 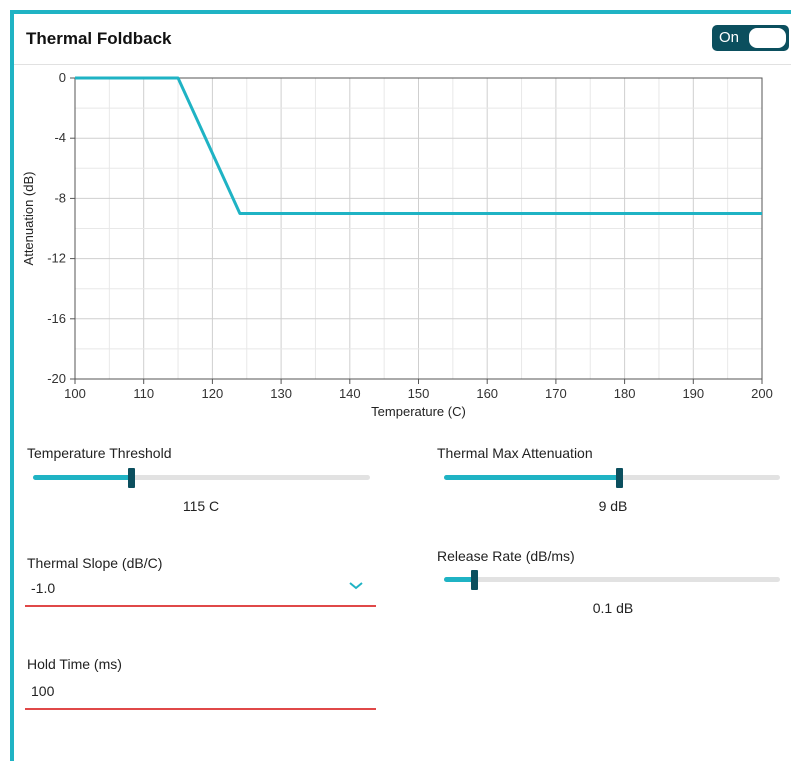 I want to click on y-tick-label: -16, so click(x=56, y=318).